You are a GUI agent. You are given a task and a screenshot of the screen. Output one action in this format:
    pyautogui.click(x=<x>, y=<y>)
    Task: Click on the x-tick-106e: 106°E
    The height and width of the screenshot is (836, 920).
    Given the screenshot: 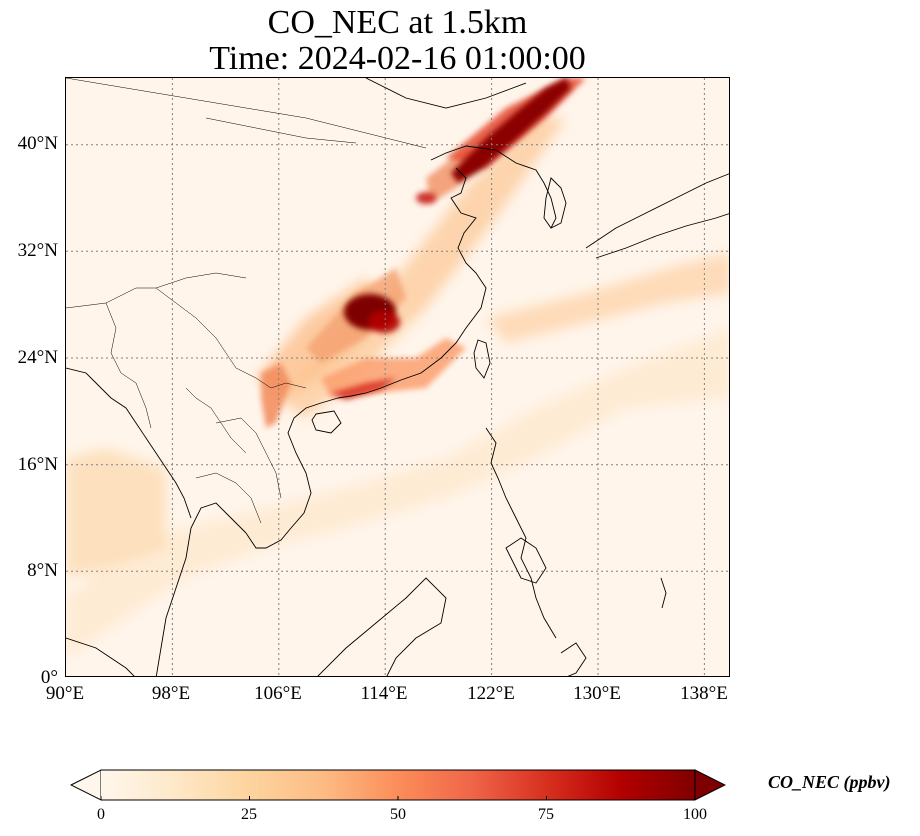 What is the action you would take?
    pyautogui.click(x=278, y=693)
    